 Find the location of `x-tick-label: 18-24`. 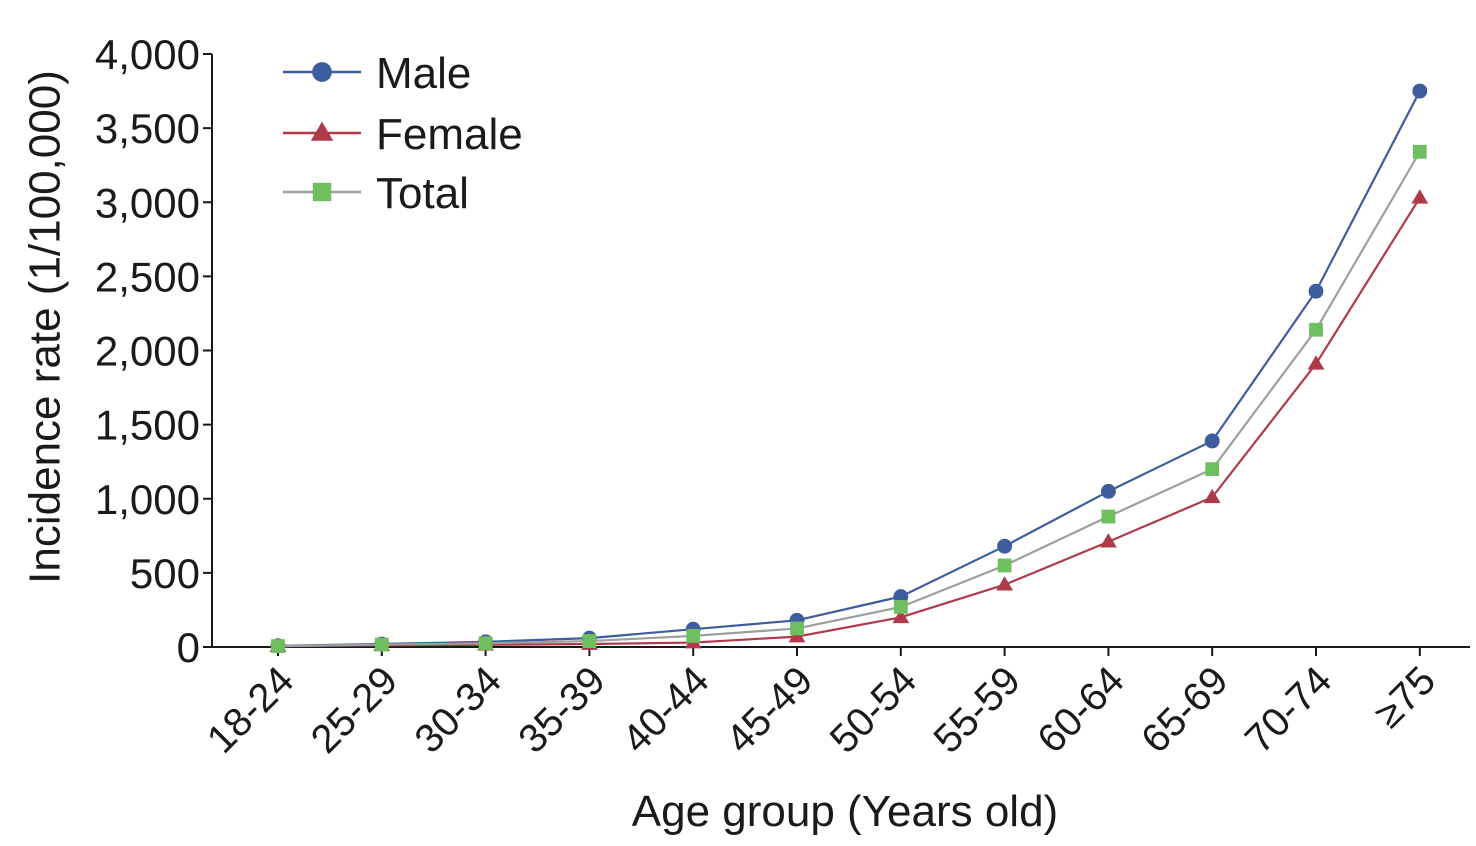

x-tick-label: 18-24 is located at coordinates (250, 709).